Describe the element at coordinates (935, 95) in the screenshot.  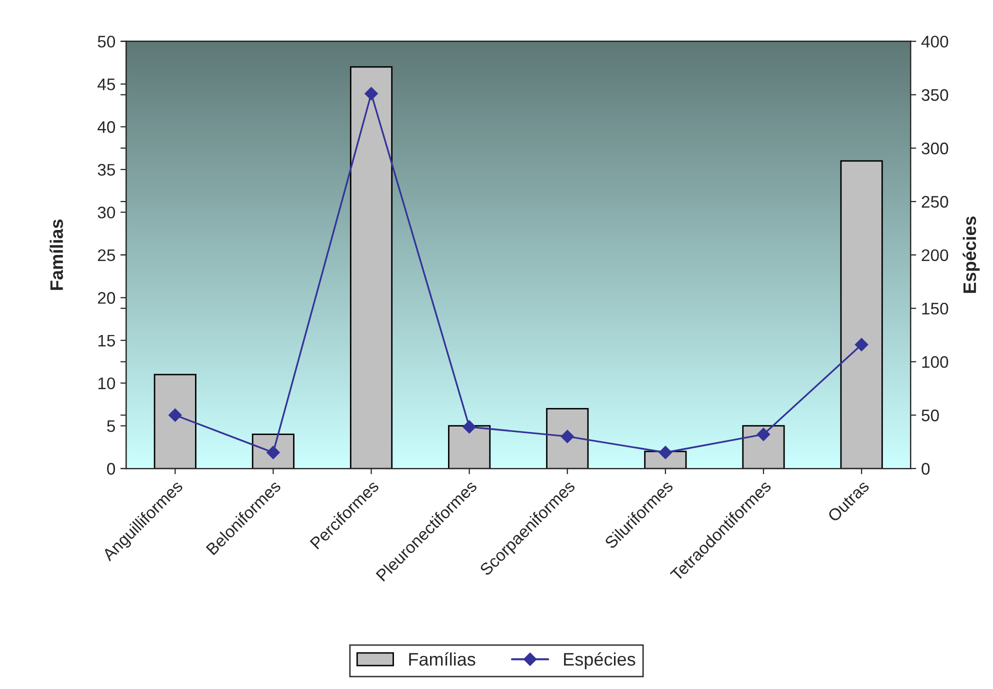
I see `y2-tick-label: 350` at that location.